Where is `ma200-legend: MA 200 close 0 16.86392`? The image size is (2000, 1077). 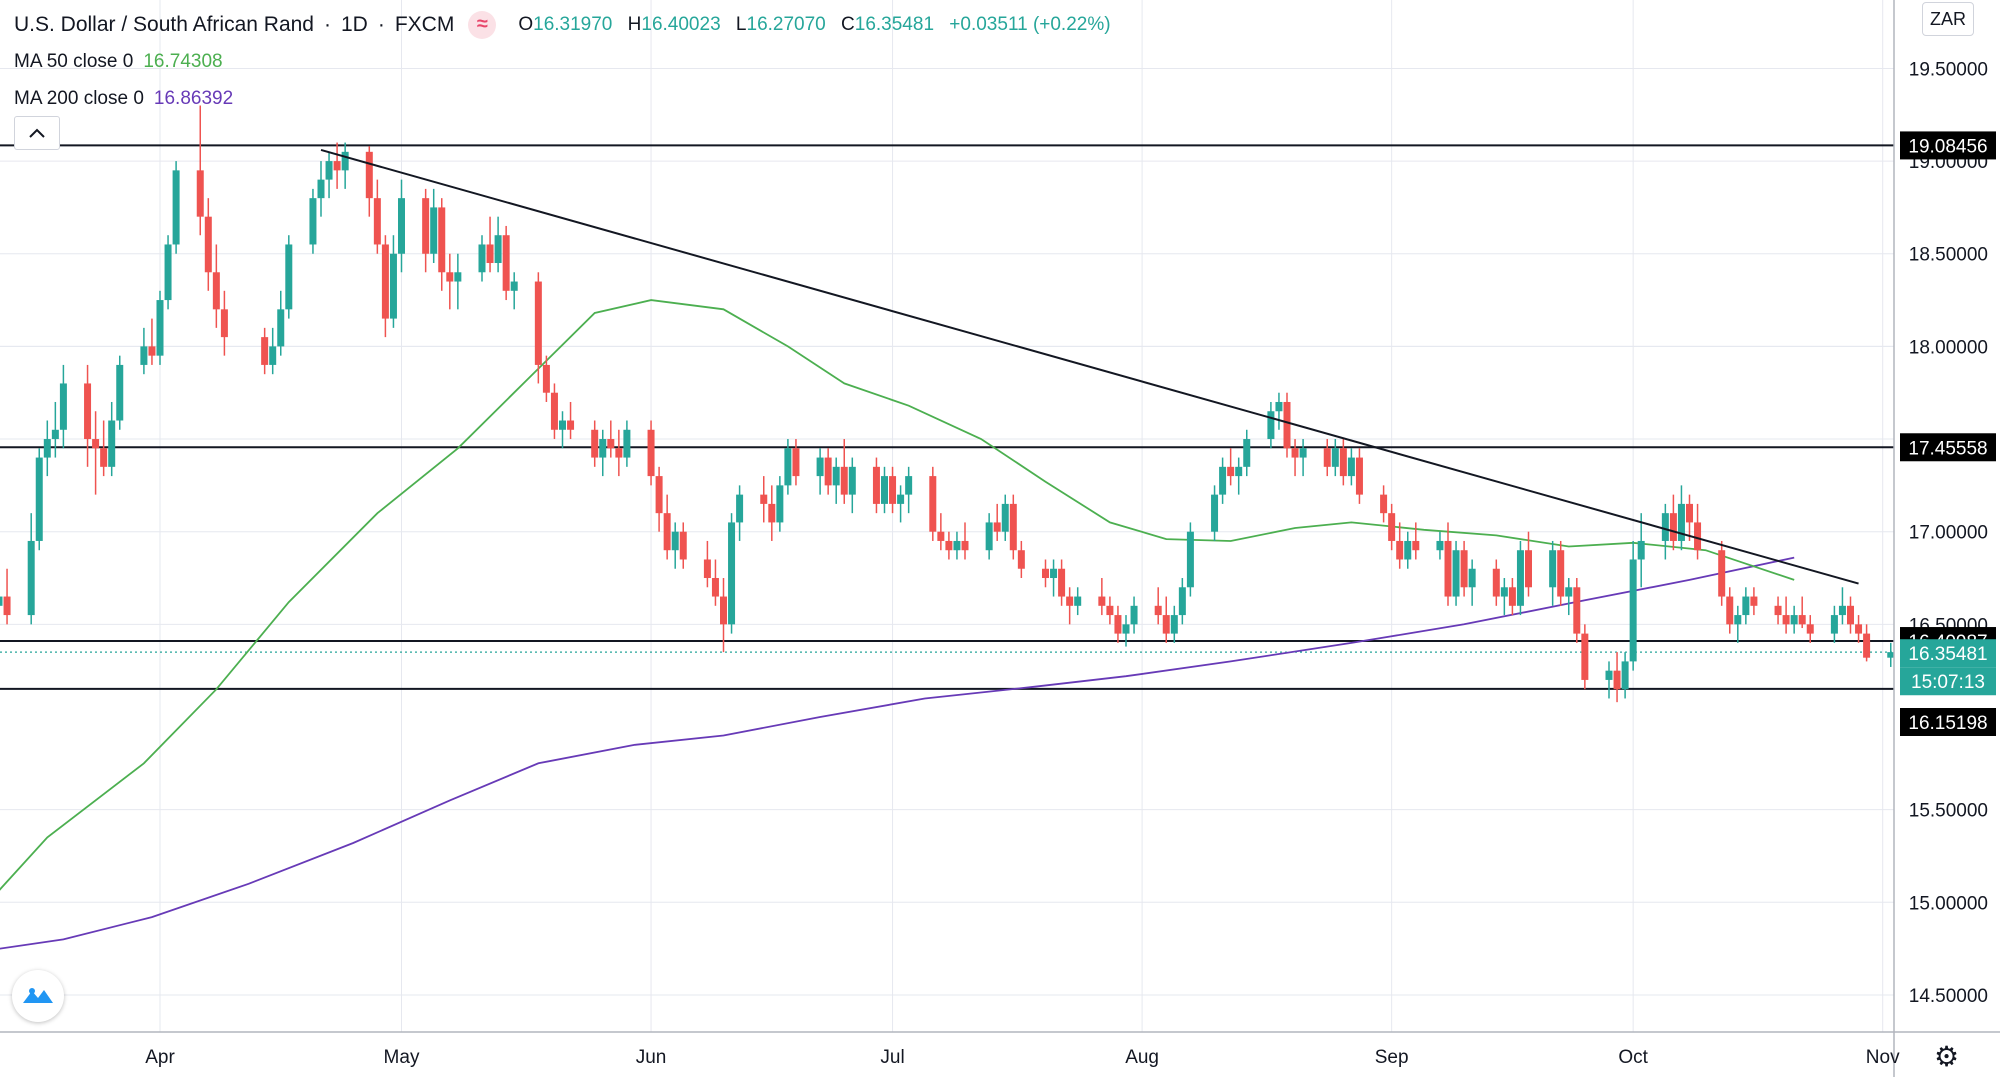
ma200-legend: MA 200 close 0 16.86392 is located at coordinates (567, 98).